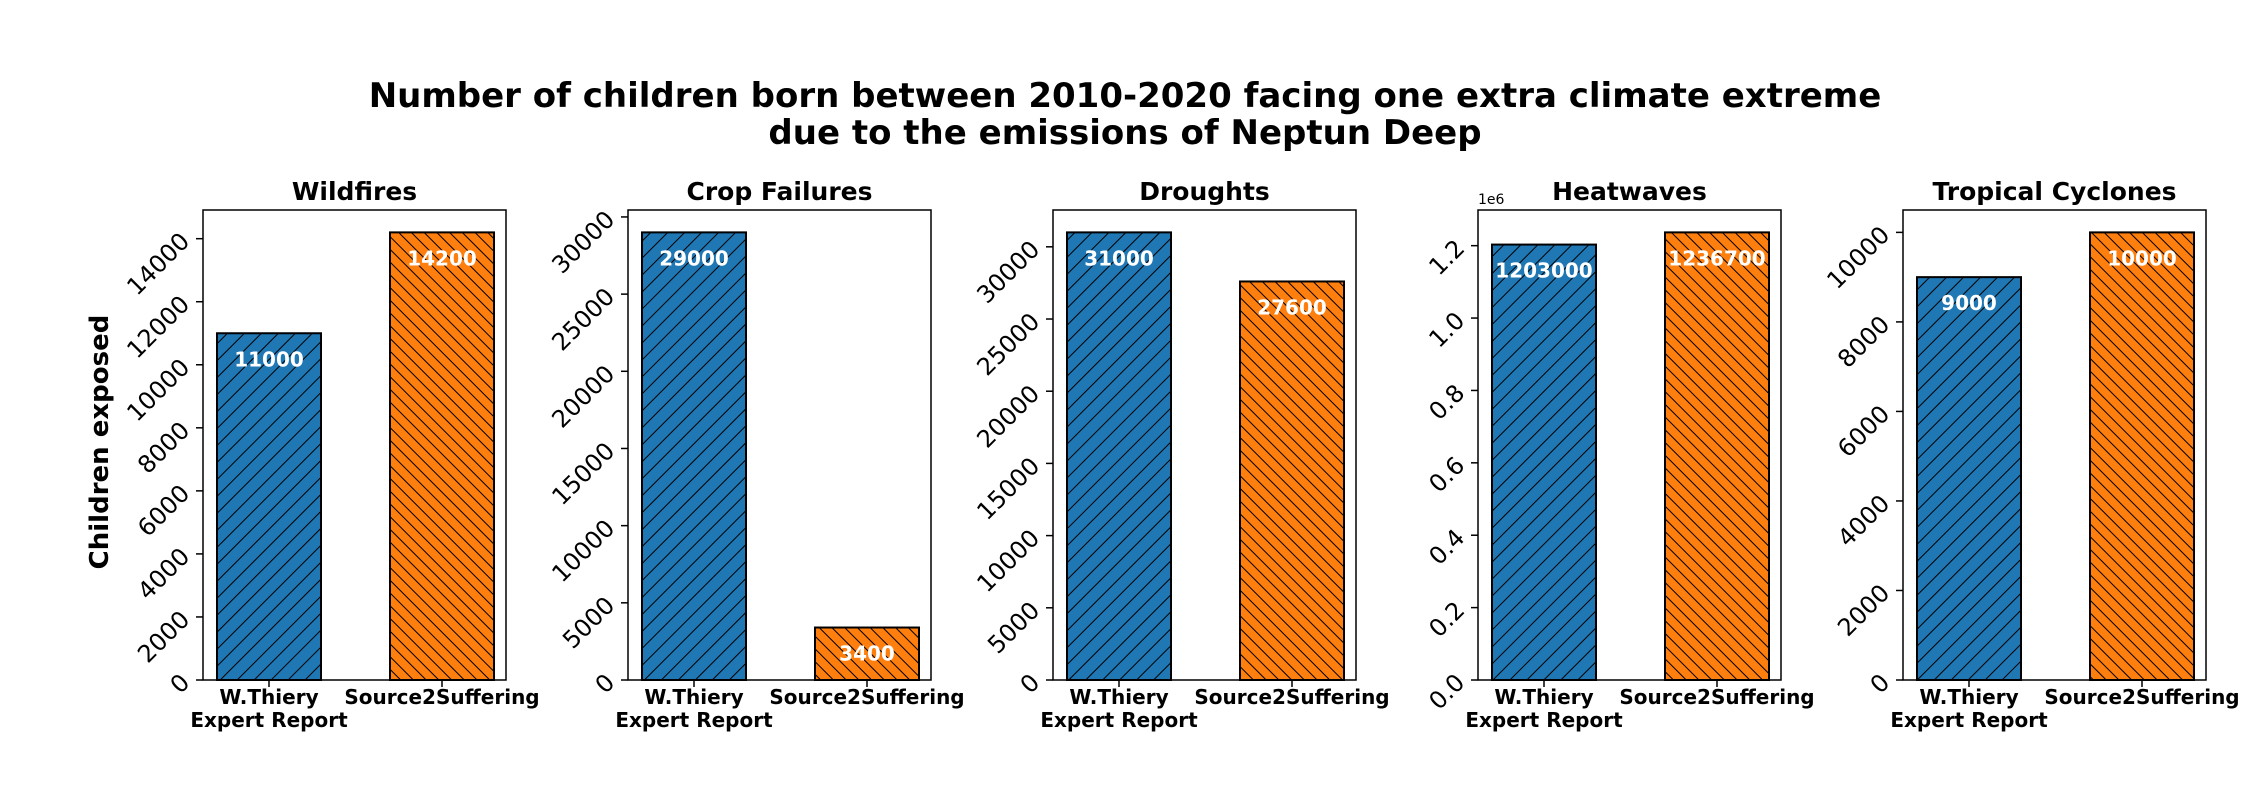  What do you see at coordinates (442, 258) in the screenshot?
I see `bar-value-label: 14200` at bounding box center [442, 258].